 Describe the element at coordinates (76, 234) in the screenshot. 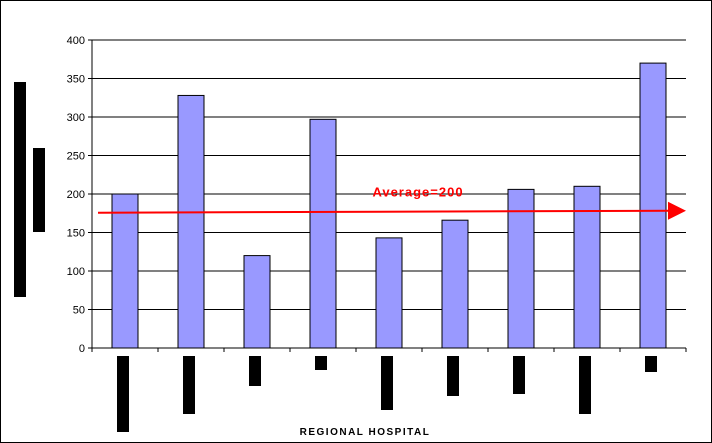

I see `y-tick-label: 150` at that location.